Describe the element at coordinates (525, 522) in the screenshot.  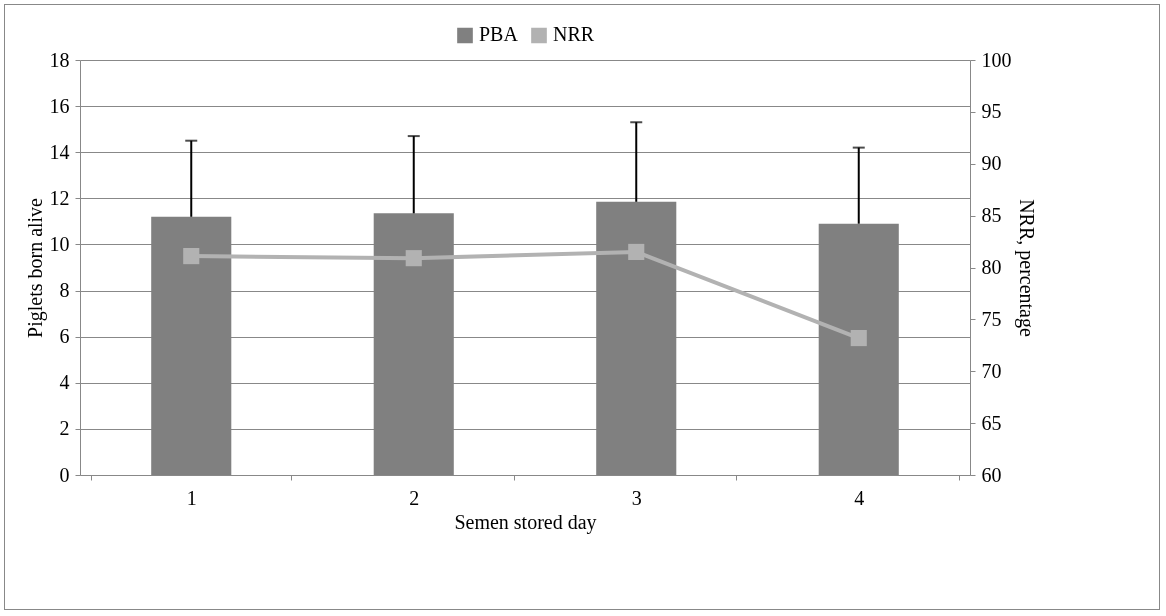
I see `x-axis-title: Semen stored day` at that location.